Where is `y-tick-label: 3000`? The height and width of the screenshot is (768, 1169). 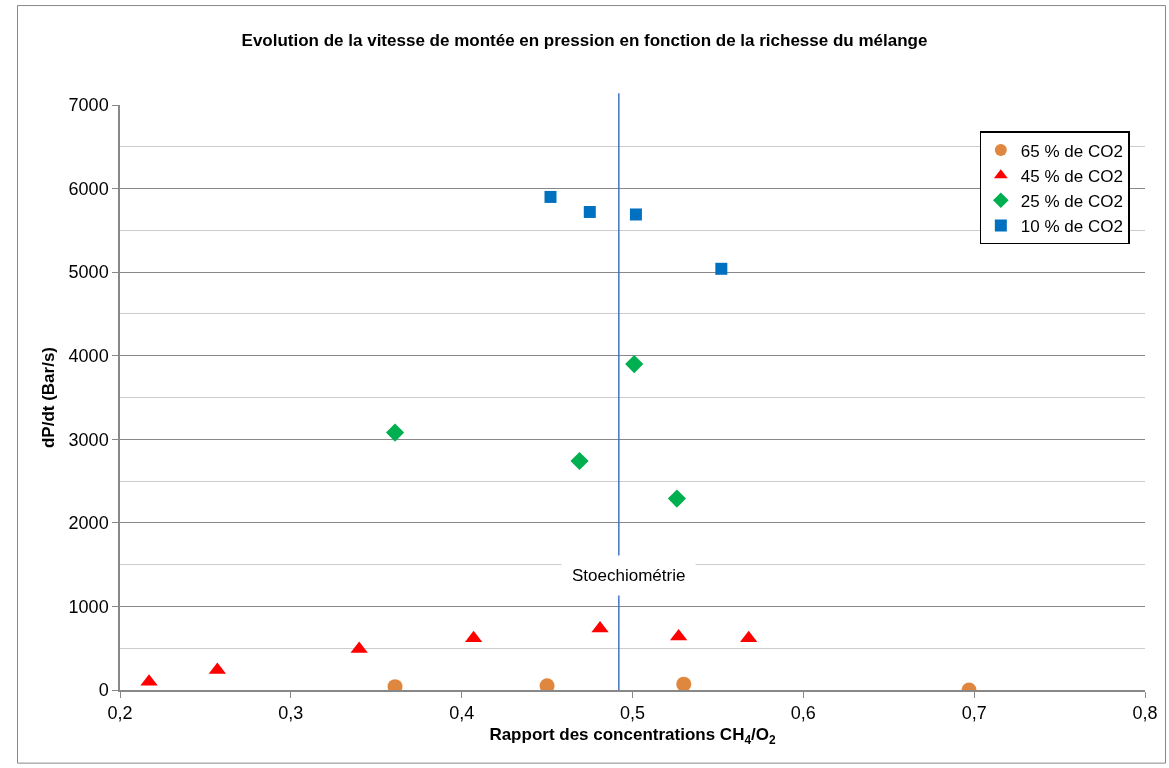
y-tick-label: 3000 is located at coordinates (88, 439).